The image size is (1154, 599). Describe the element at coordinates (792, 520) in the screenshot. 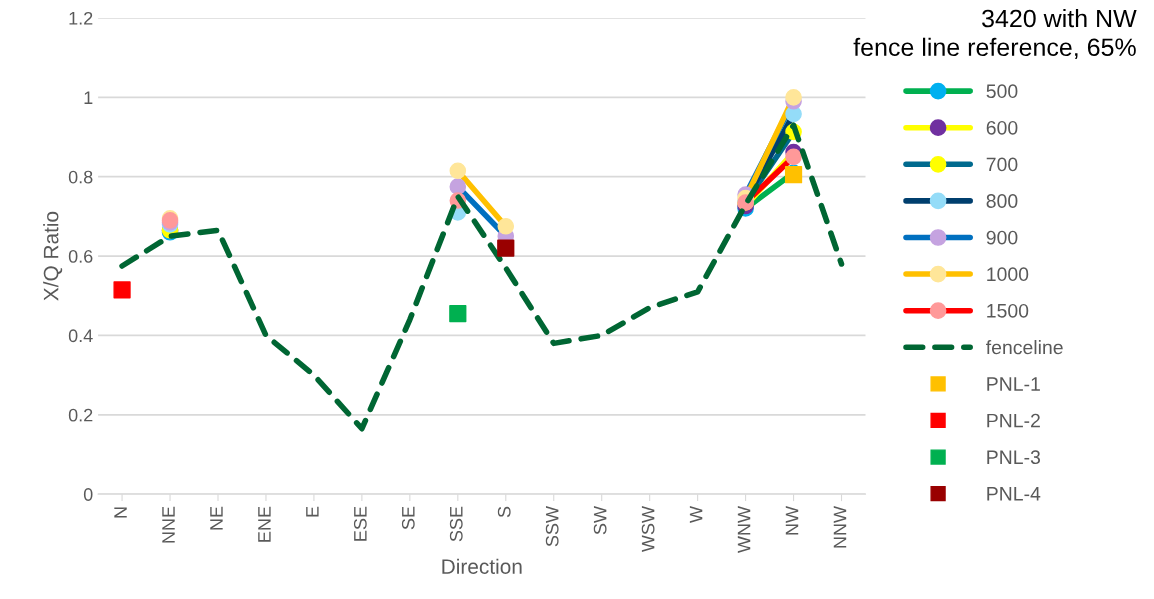

I see `x-tick-label: NW` at that location.